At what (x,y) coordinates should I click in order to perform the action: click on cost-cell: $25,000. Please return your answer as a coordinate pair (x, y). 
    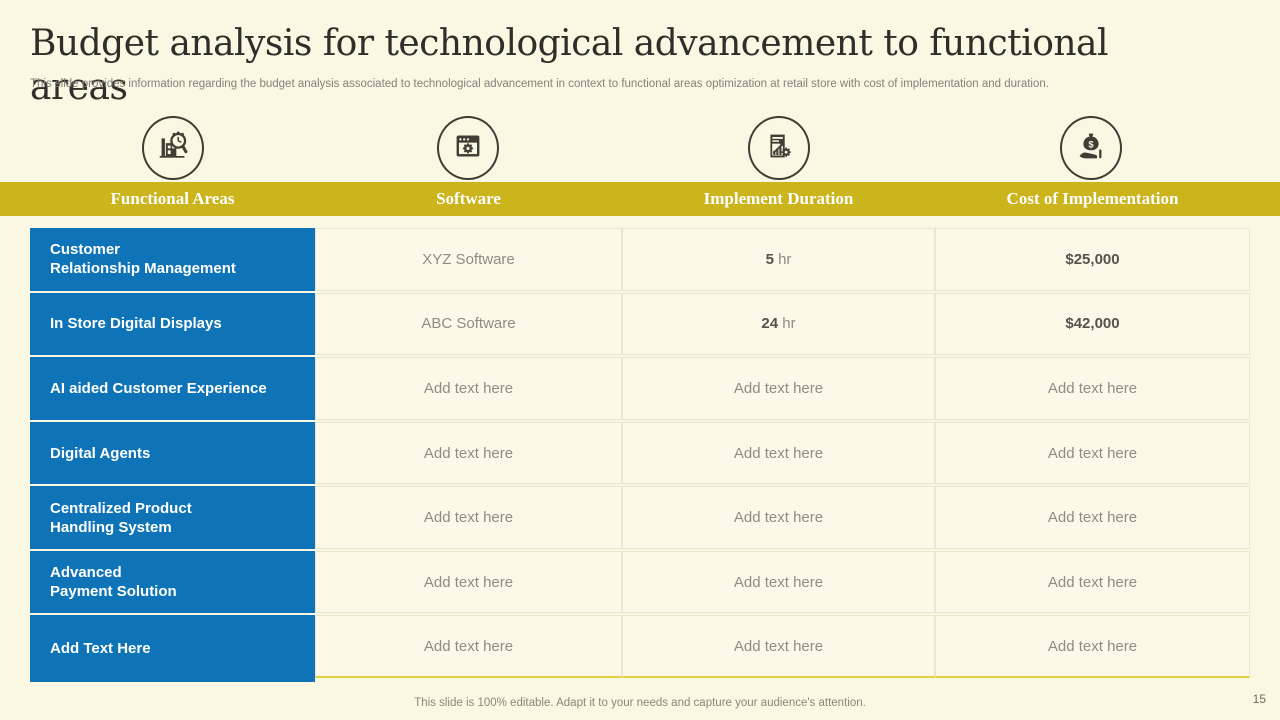
    Looking at the image, I should click on (1092, 259).